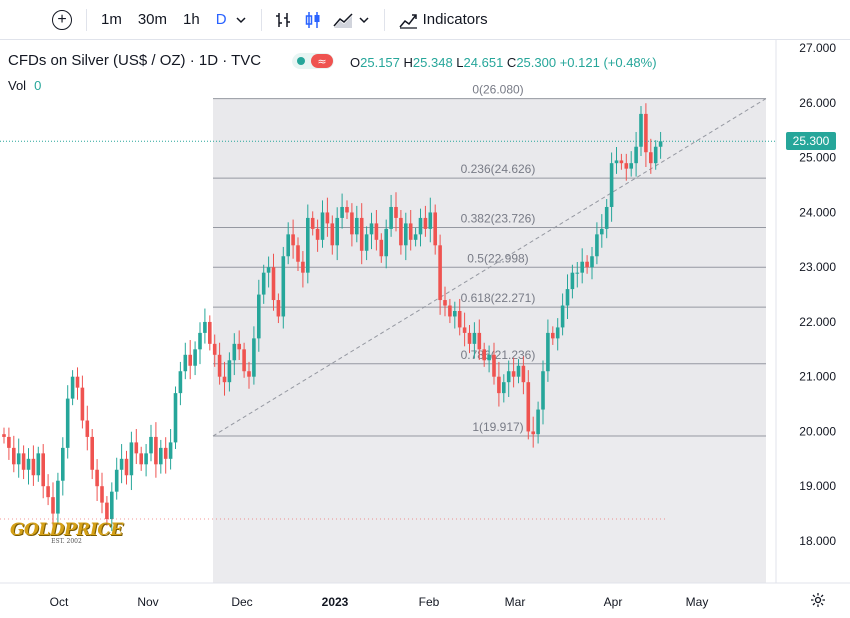  Describe the element at coordinates (301, 61) in the screenshot. I see `status-dot-icon` at that location.